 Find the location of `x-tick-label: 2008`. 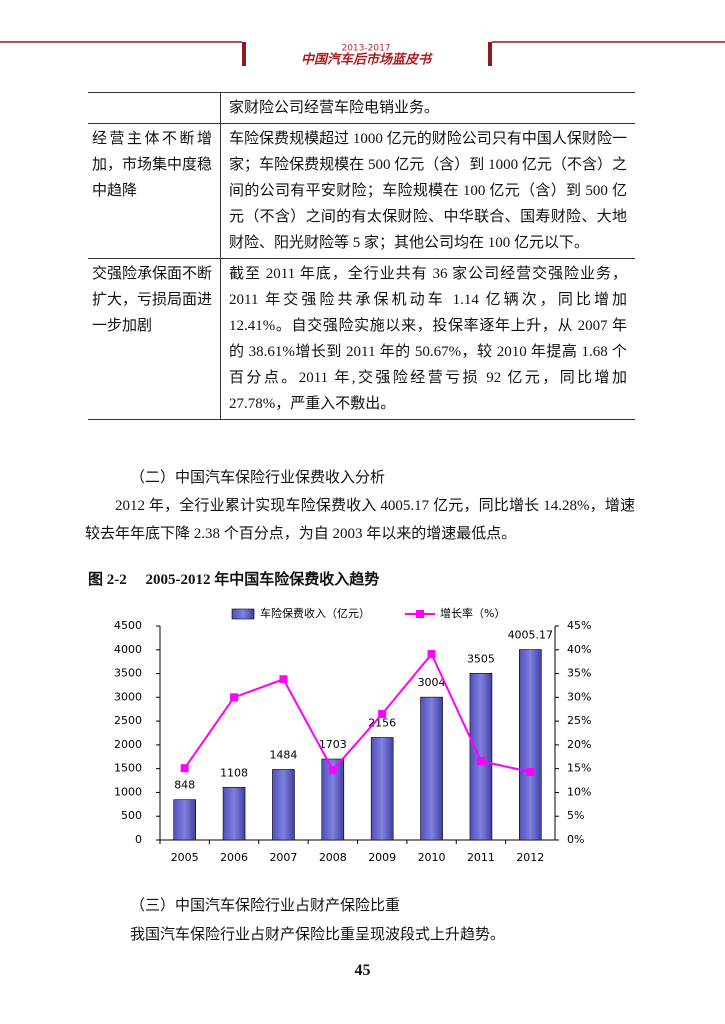

x-tick-label: 2008 is located at coordinates (333, 857).